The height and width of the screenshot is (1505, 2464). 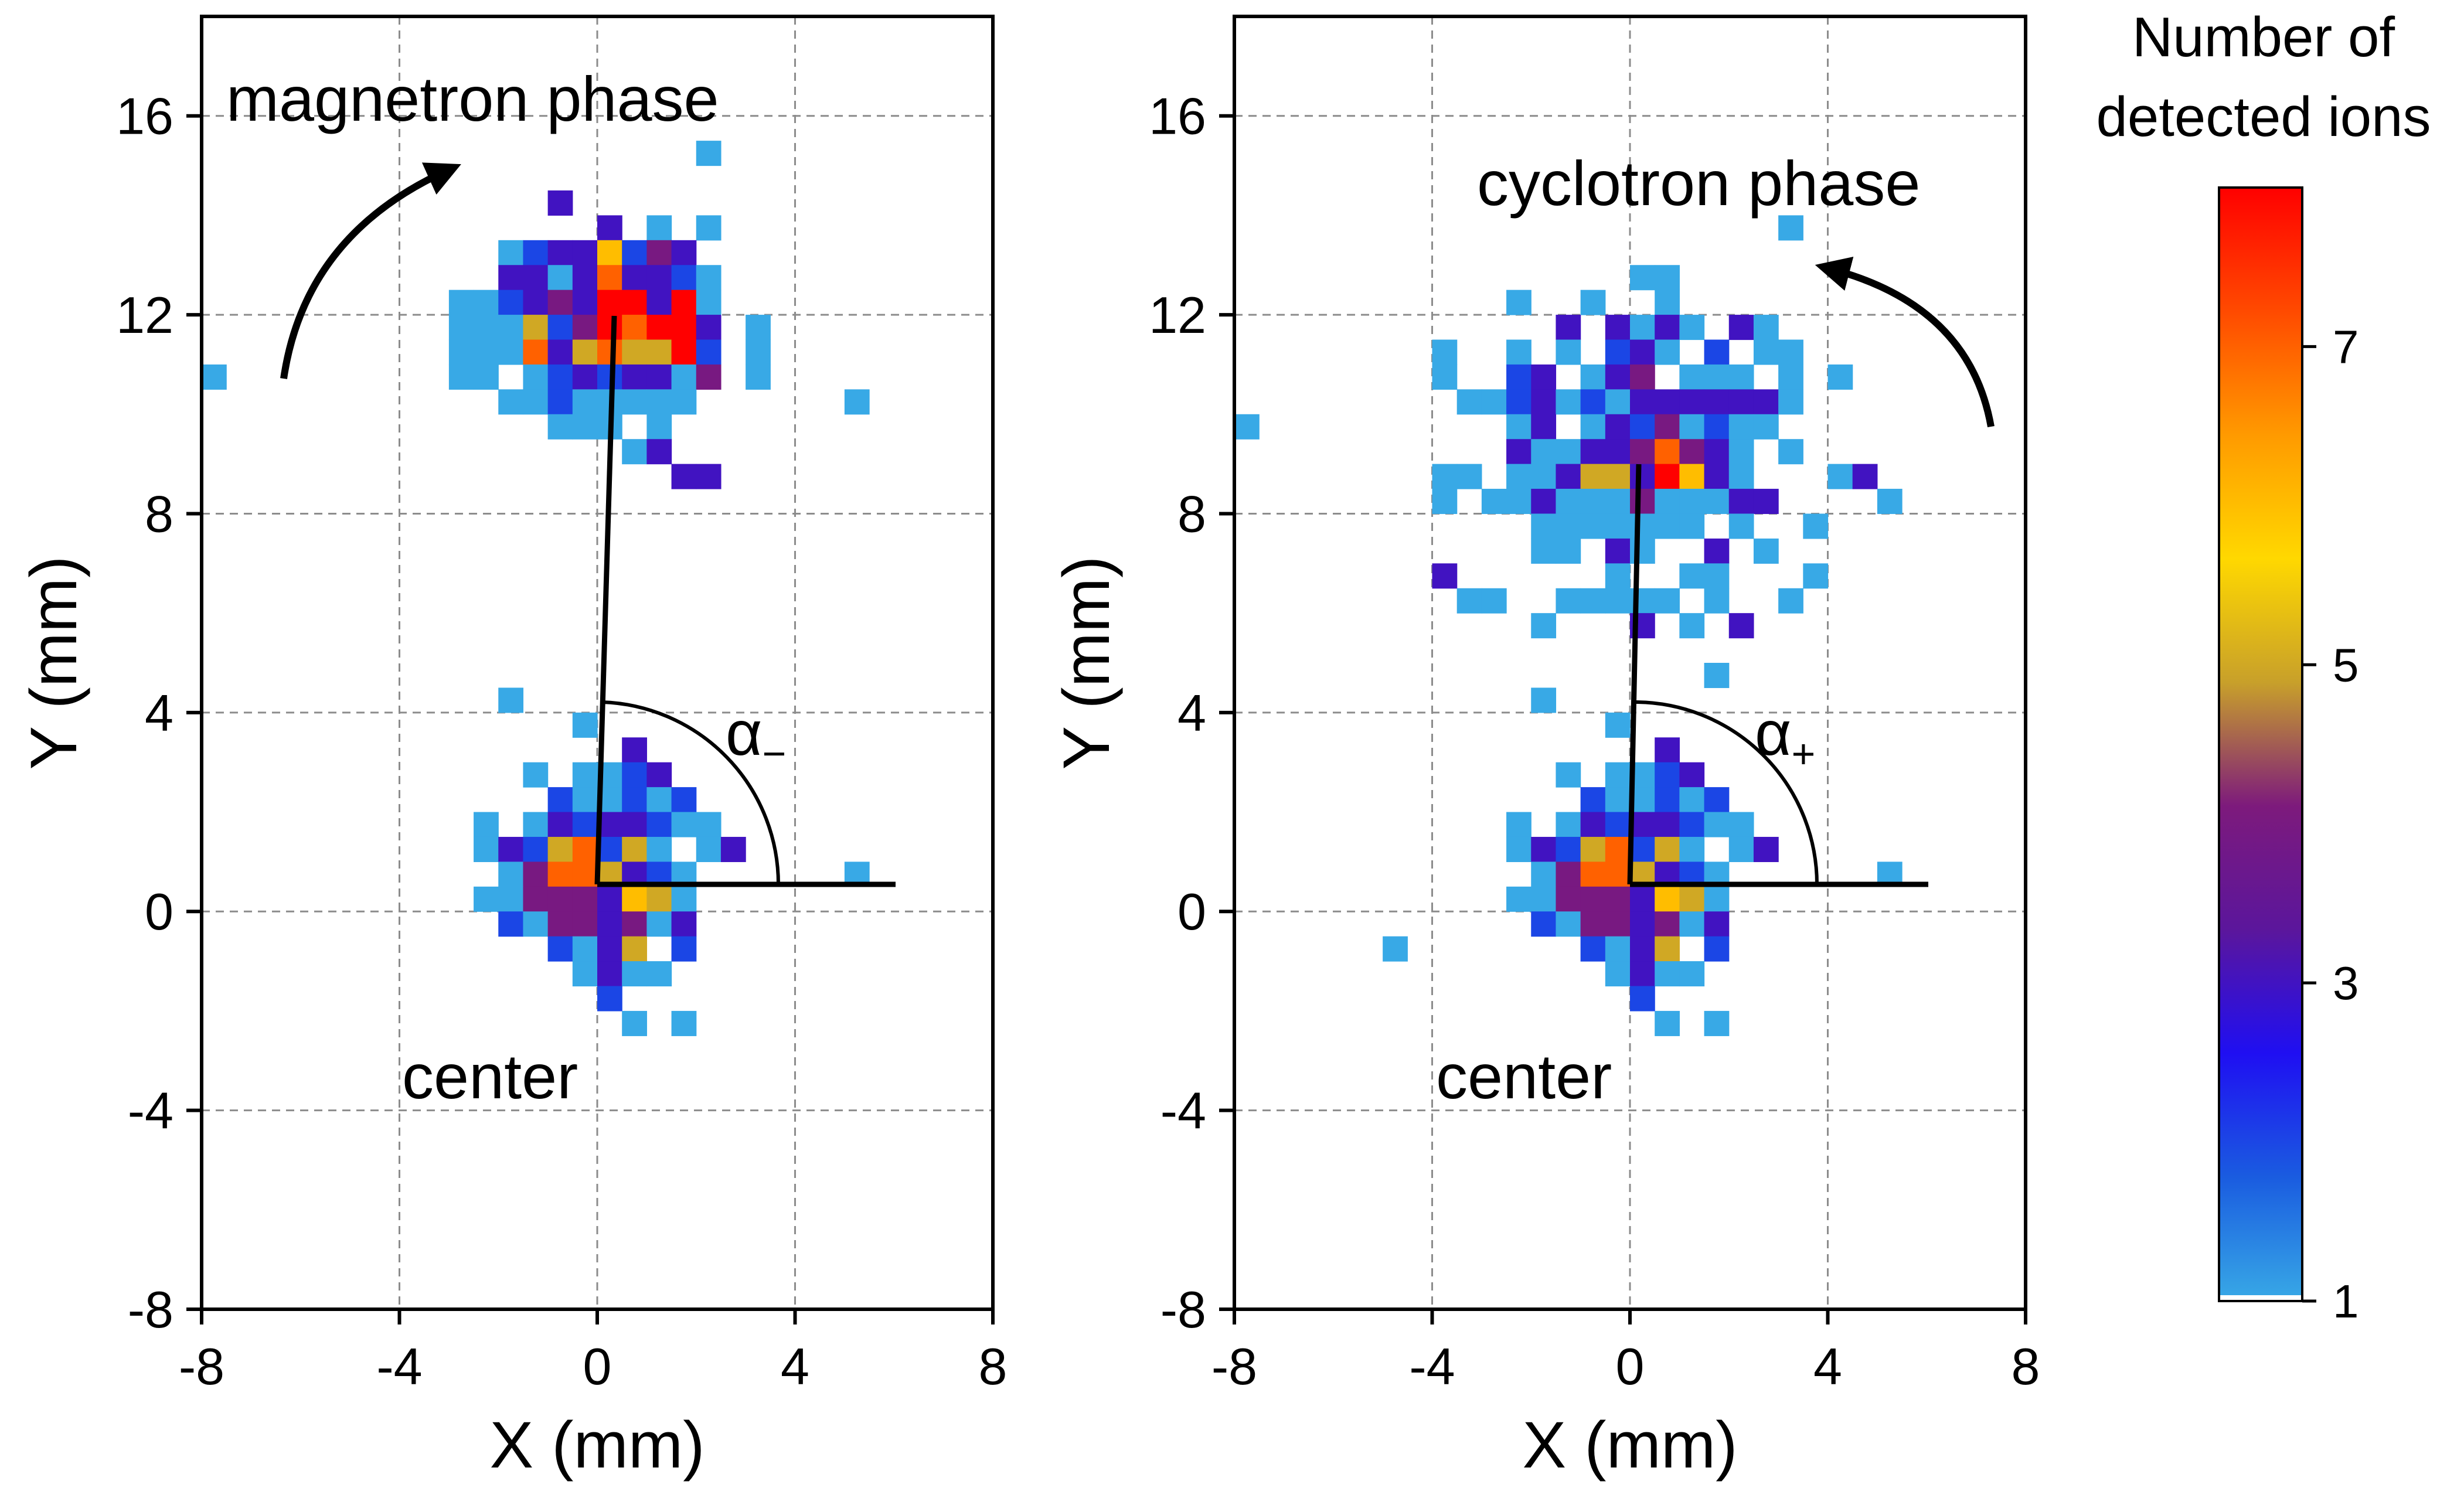 What do you see at coordinates (2330, 824) in the screenshot?
I see `colorbar-ticks: 1 3 5 7` at bounding box center [2330, 824].